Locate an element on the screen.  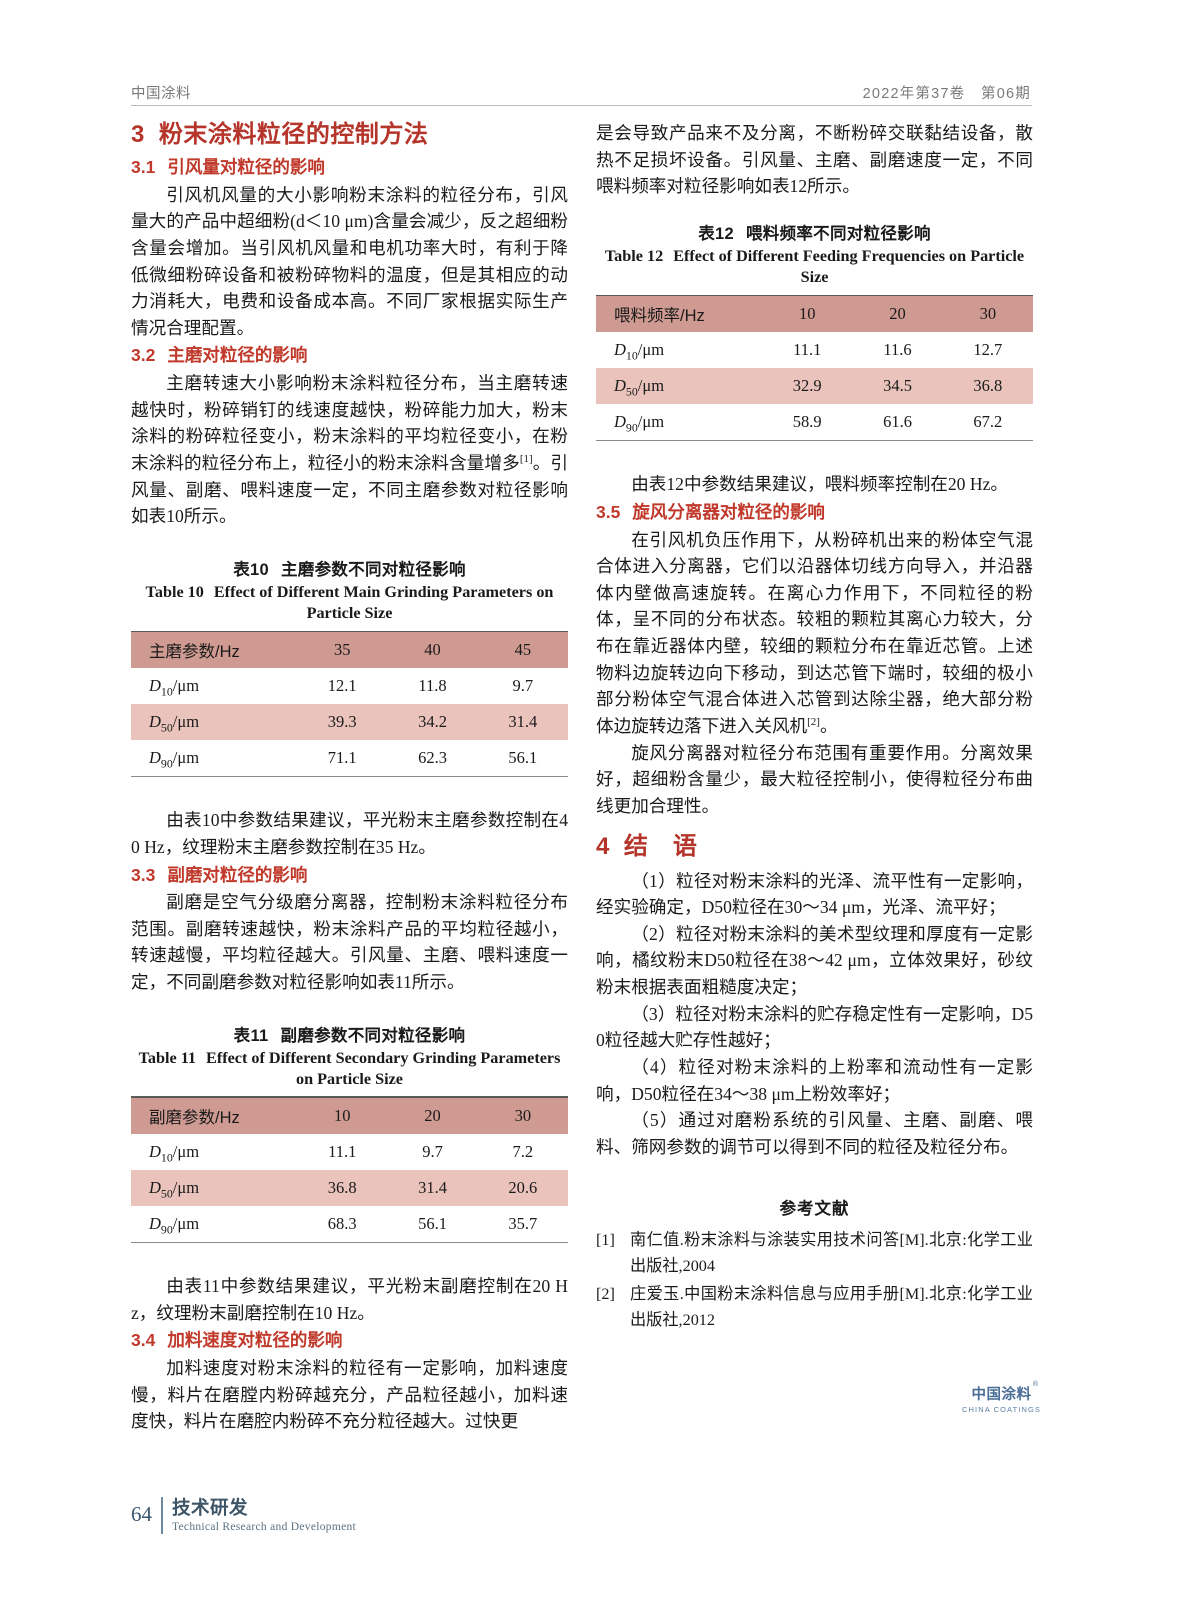
table-12-row2-col3: 36.8 is located at coordinates (988, 386).